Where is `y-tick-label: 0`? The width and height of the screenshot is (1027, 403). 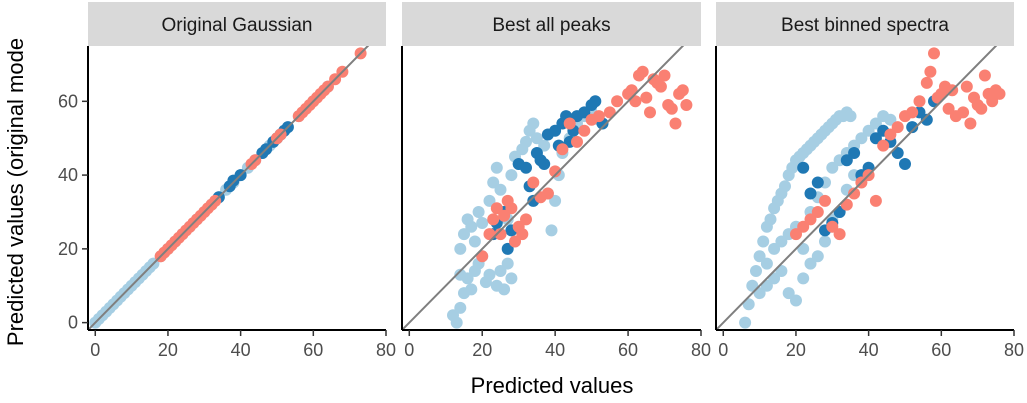 y-tick-label: 0 is located at coordinates (73, 323).